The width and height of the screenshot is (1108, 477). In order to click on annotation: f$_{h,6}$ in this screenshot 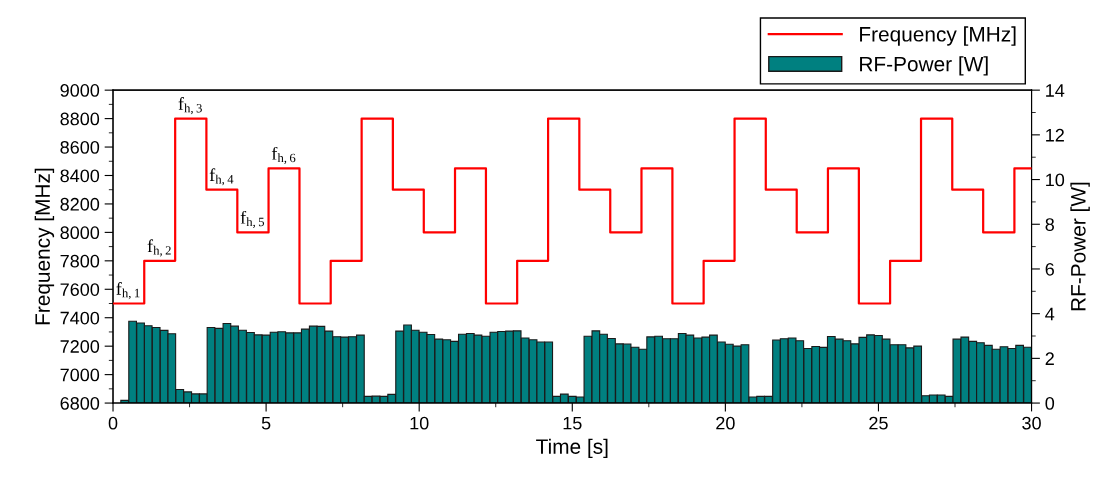, I will do `click(283, 155)`.